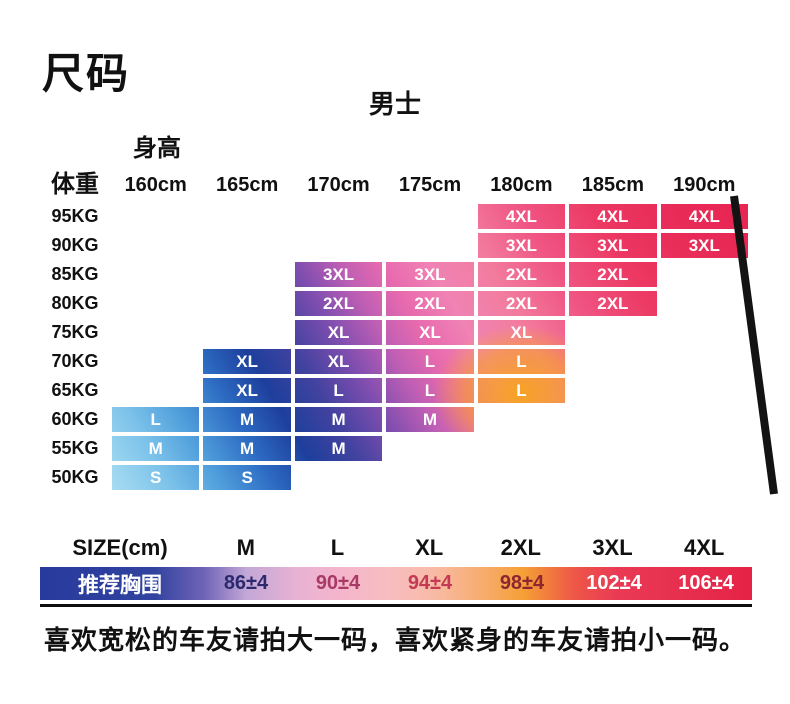 This screenshot has width=790, height=704. What do you see at coordinates (521, 390) in the screenshot?
I see `size-cell-65KG-180cm: L` at bounding box center [521, 390].